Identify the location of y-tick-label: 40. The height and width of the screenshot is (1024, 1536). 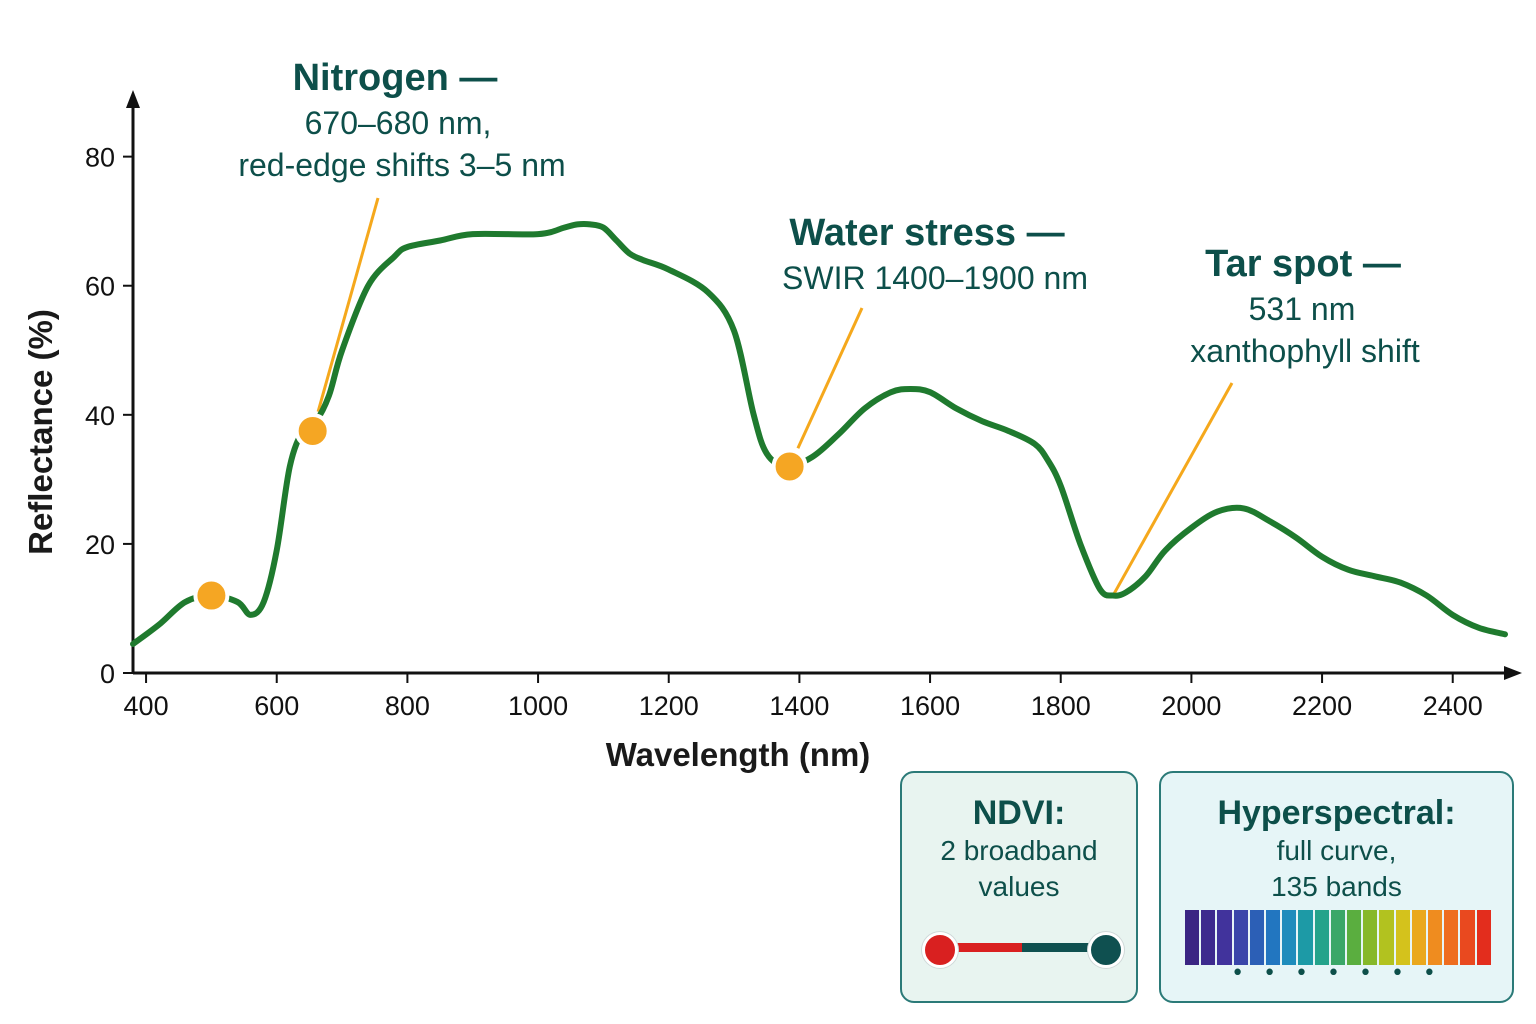
(100, 416).